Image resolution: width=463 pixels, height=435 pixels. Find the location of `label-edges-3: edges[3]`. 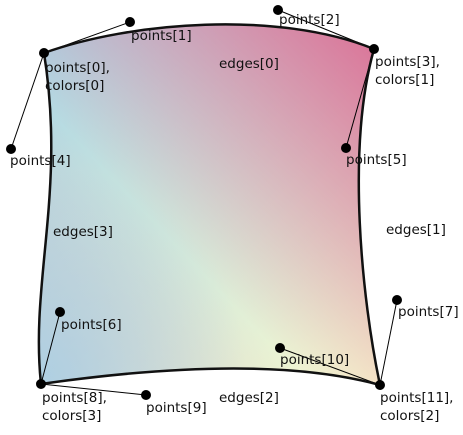

label-edges-3: edges[3] is located at coordinates (83, 232).